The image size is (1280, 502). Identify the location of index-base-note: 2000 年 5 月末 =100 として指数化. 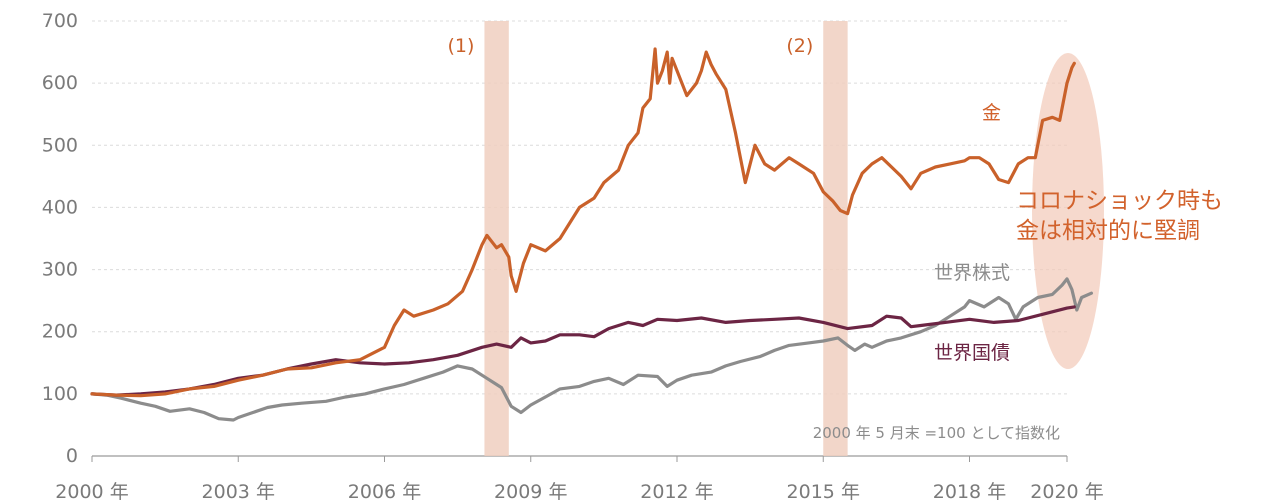
(936, 433).